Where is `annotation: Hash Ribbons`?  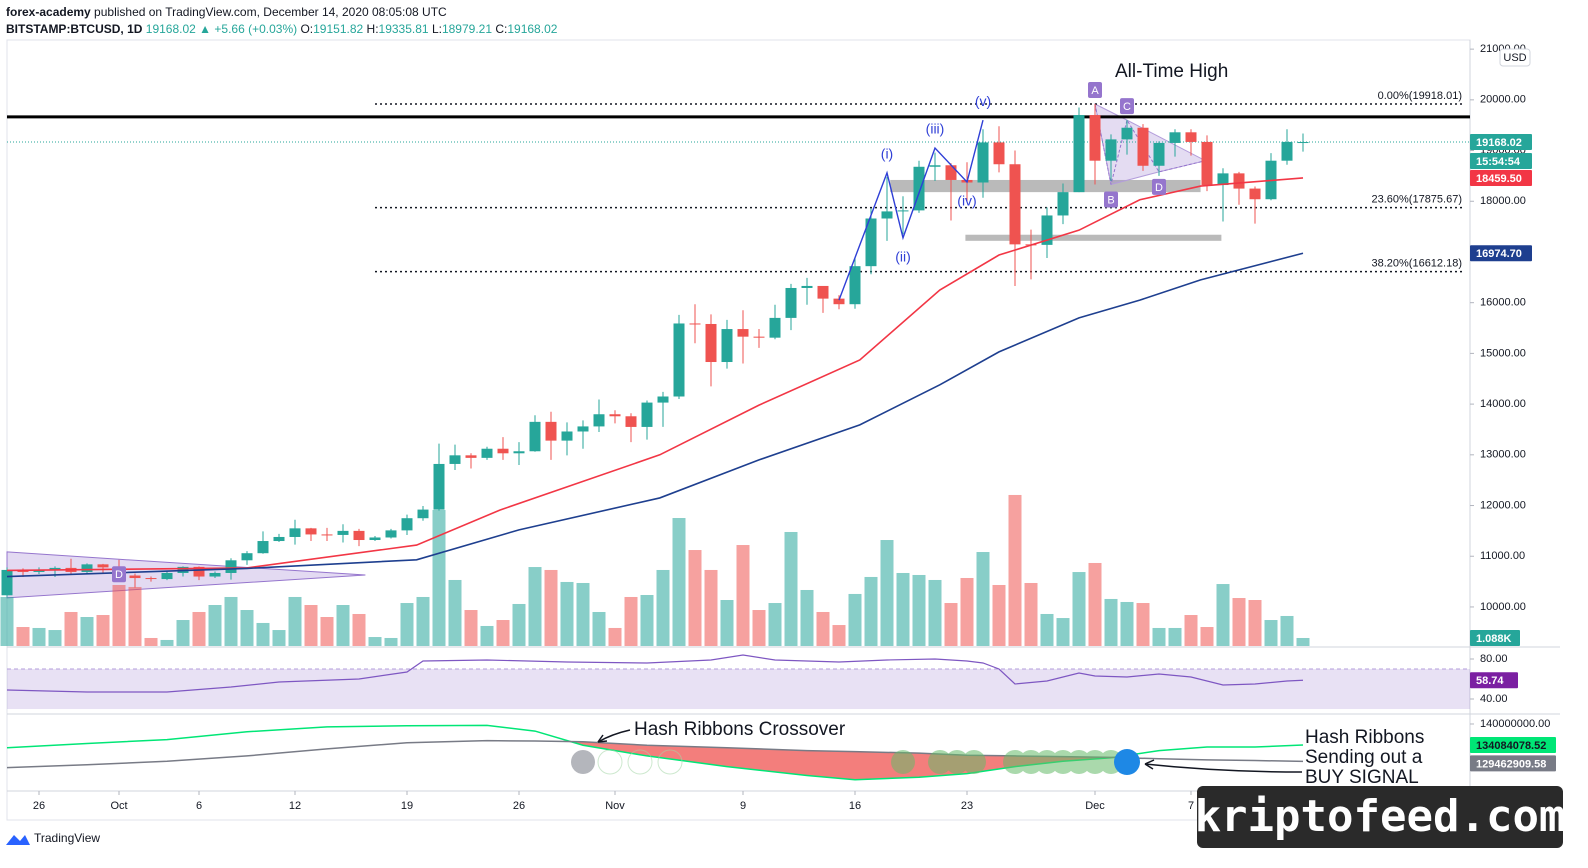 annotation: Hash Ribbons is located at coordinates (1364, 737).